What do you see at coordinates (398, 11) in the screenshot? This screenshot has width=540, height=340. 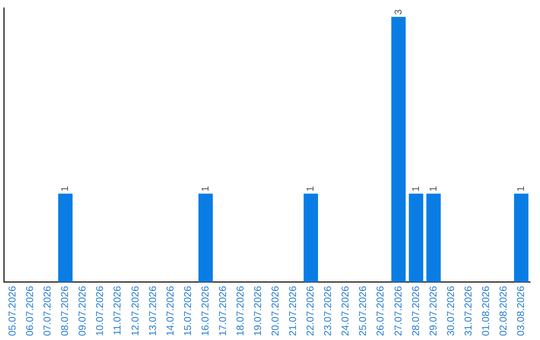 I see `data-label: 3` at bounding box center [398, 11].